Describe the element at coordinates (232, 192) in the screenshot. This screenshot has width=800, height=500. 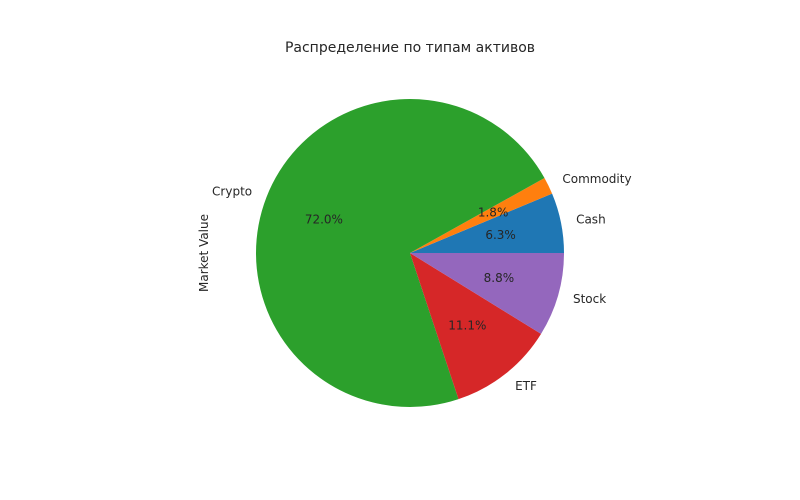
I see `slice-label-crypto: Crypto` at that location.